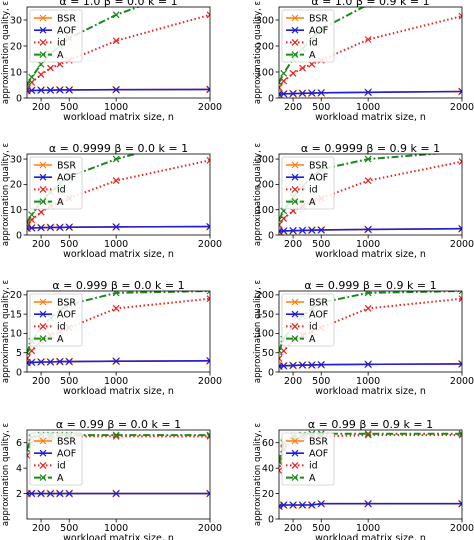  Describe the element at coordinates (268, 468) in the screenshot. I see `y-tick-label: 40` at that location.